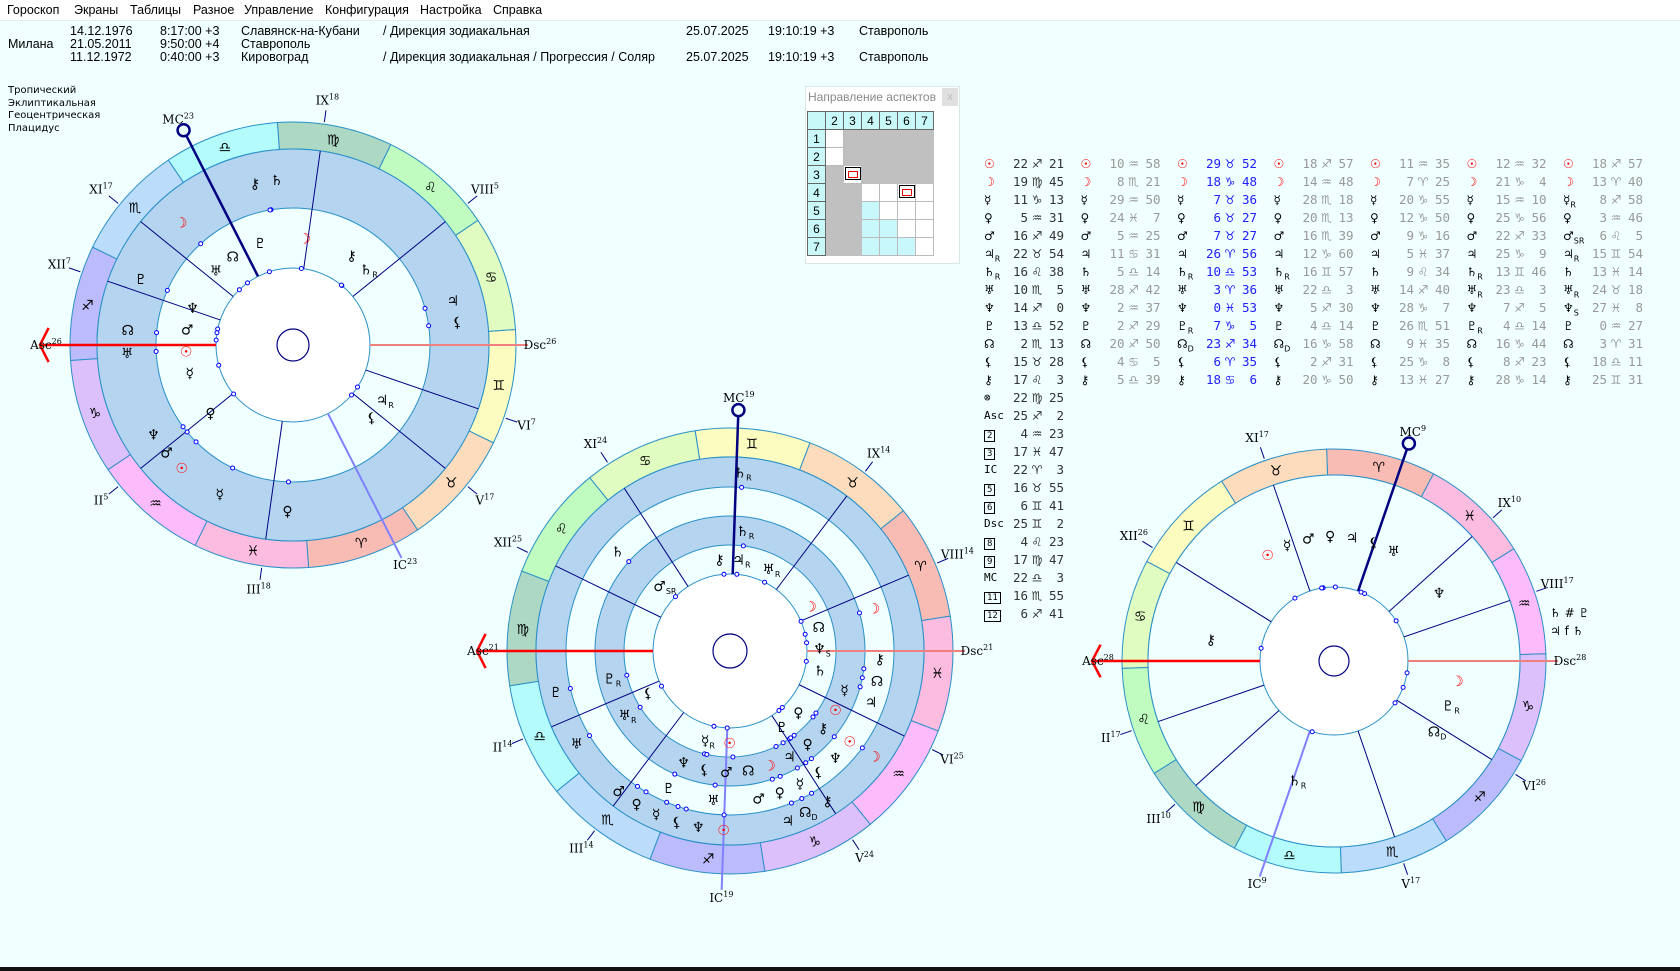 The width and height of the screenshot is (1680, 971). Describe the element at coordinates (972, 651) in the screenshot. I see `cusp-name: Dsc` at that location.